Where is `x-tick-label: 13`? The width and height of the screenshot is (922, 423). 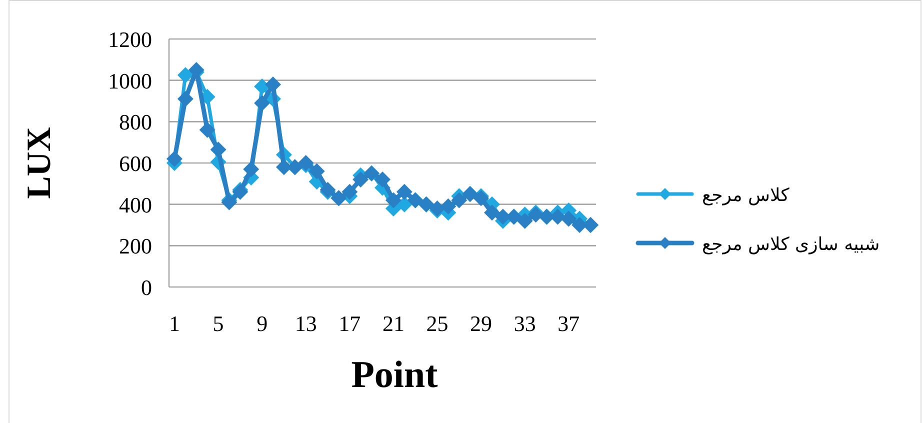 x-tick-label: 13 is located at coordinates (305, 323).